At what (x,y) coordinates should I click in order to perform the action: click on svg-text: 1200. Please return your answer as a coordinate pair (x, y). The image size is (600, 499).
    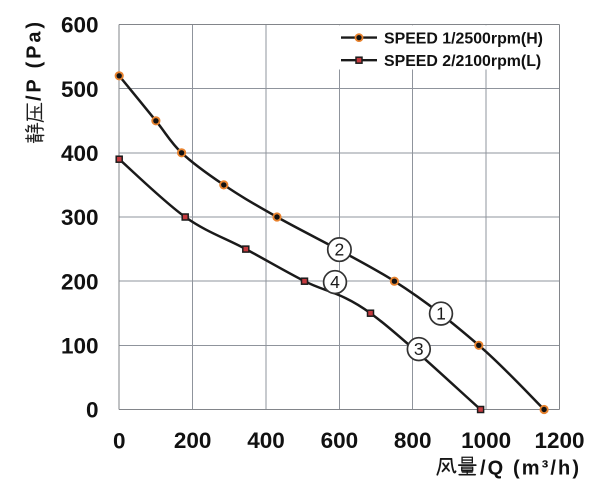
    Looking at the image, I should click on (559, 440).